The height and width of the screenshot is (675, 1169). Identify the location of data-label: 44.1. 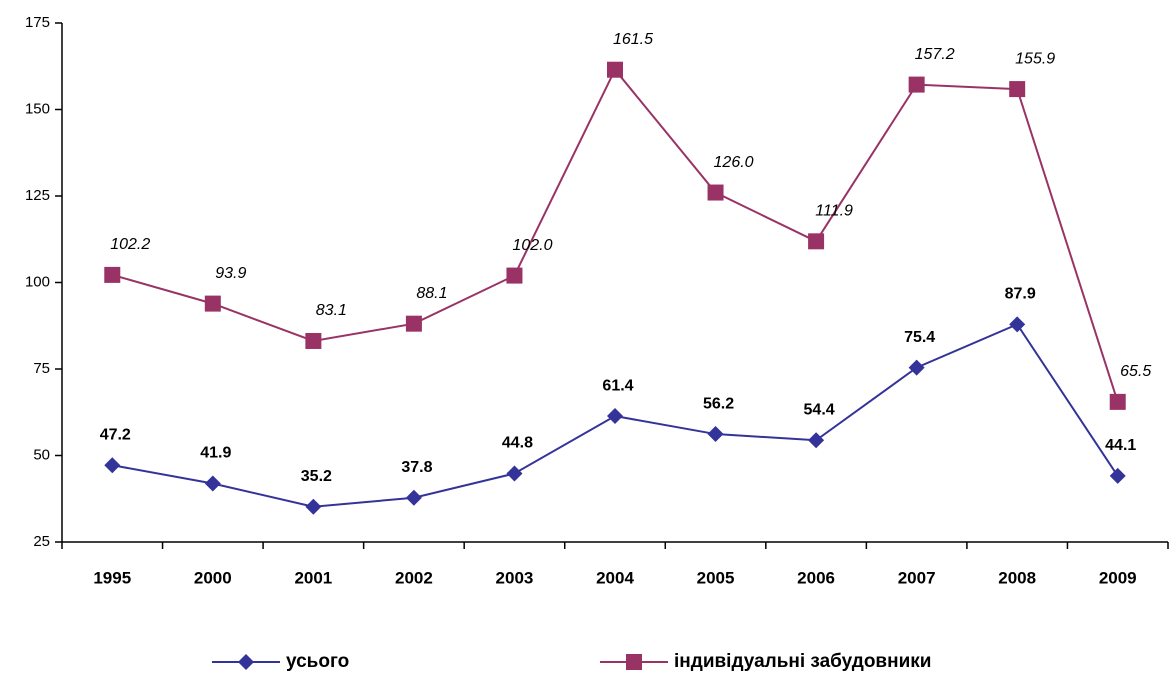
(1120, 445).